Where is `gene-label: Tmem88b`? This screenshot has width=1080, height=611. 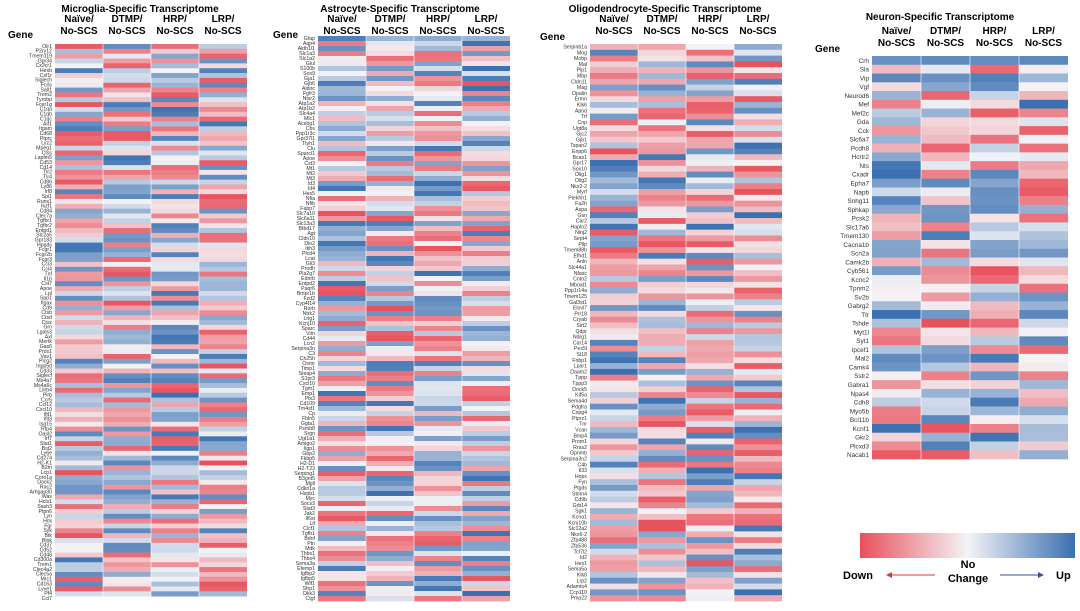
gene-label: Tmem88b is located at coordinates (575, 251).